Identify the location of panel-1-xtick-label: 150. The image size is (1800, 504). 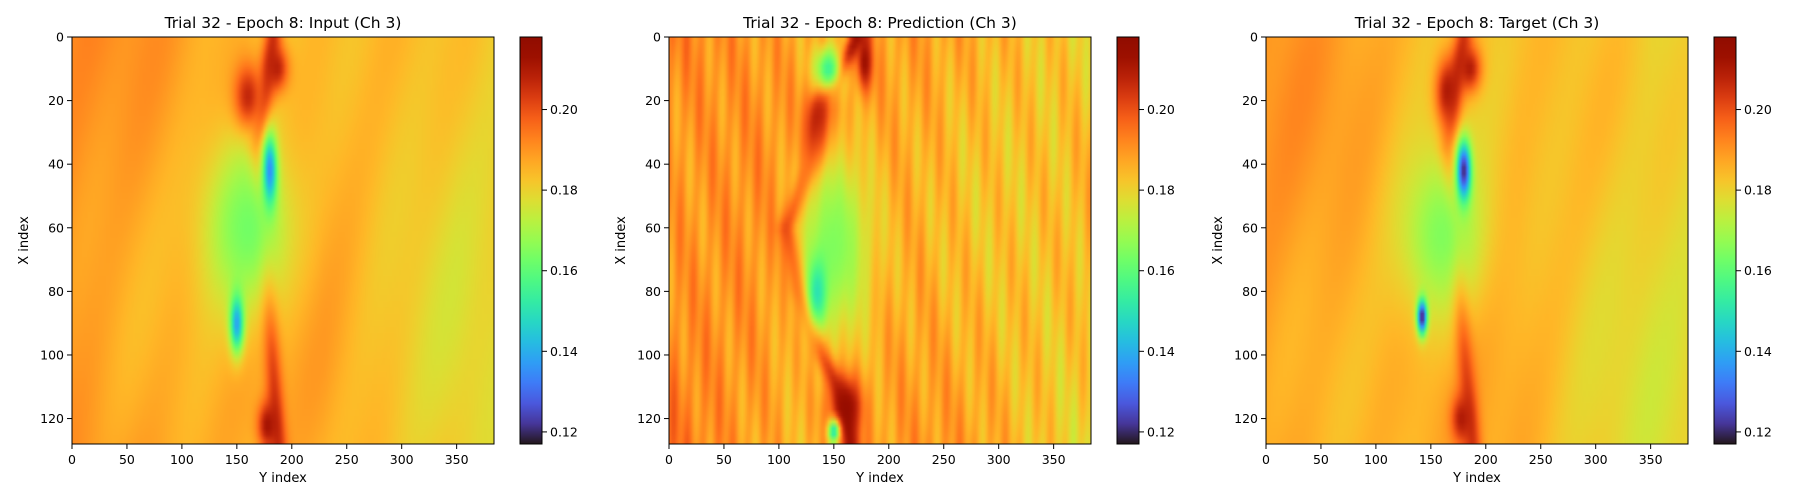
(237, 459).